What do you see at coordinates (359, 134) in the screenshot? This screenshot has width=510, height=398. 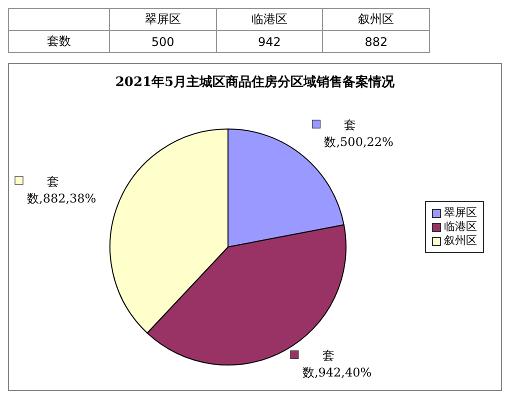 I see `text: 套数,500,22%` at bounding box center [359, 134].